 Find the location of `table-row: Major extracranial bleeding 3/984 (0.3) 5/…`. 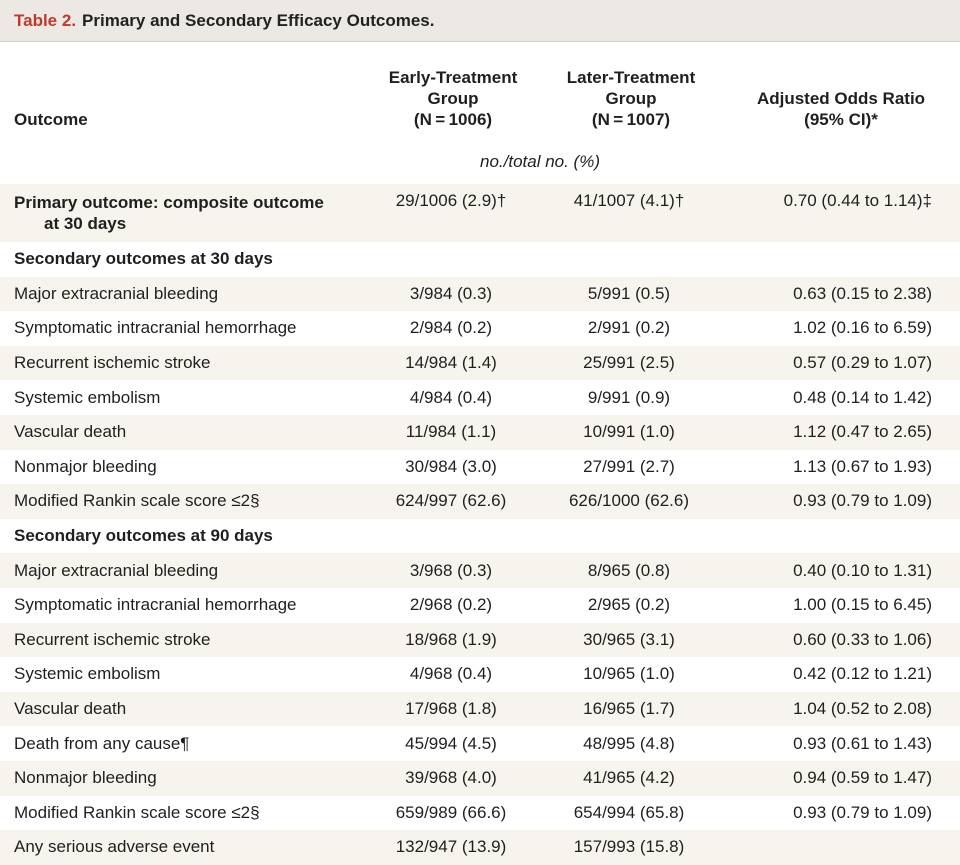

table-row: Major extracranial bleeding 3/984 (0.3) 5/… is located at coordinates (480, 294).